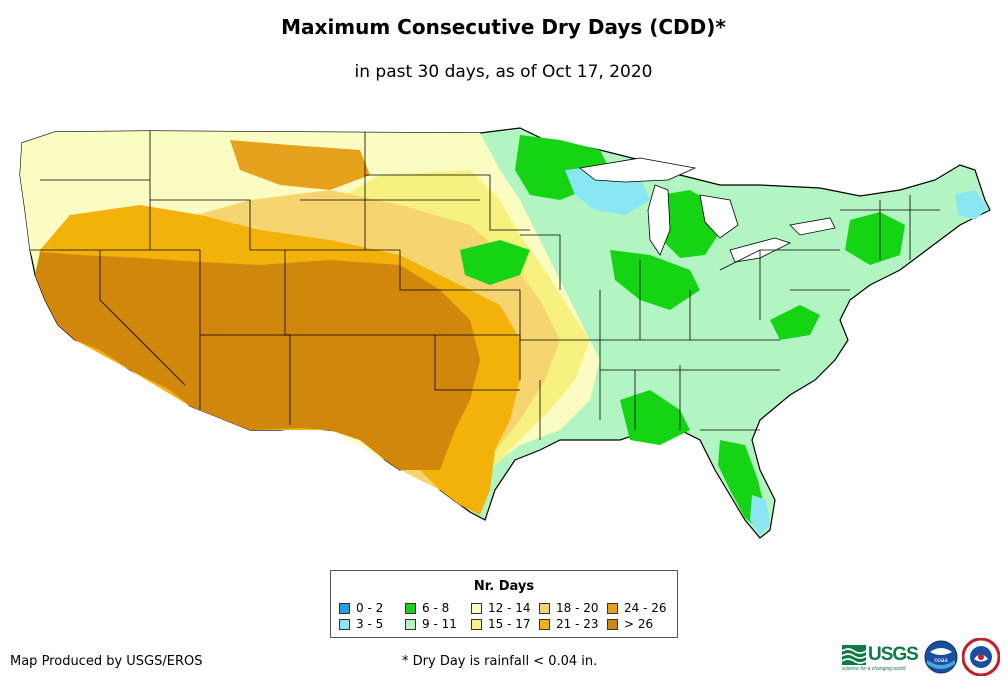  What do you see at coordinates (569, 608) in the screenshot?
I see `legend-item: 18 - 20` at bounding box center [569, 608].